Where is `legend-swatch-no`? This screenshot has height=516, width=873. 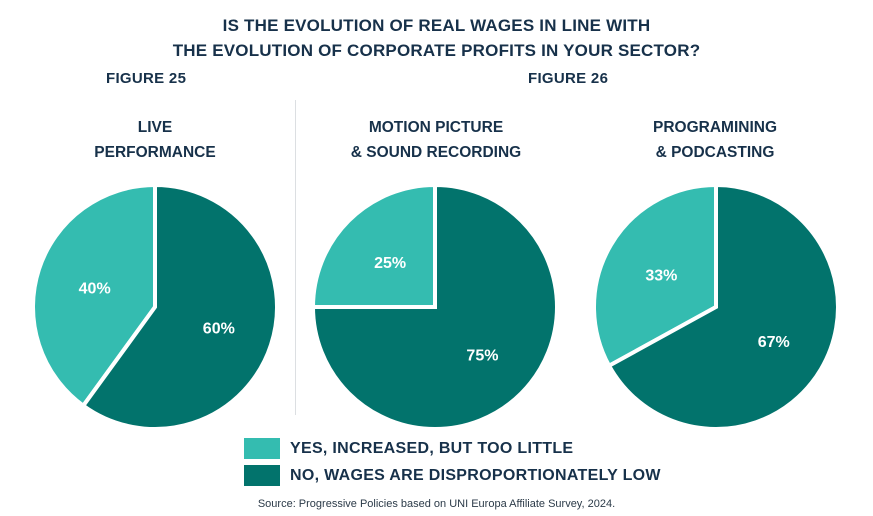 legend-swatch-no is located at coordinates (262, 475).